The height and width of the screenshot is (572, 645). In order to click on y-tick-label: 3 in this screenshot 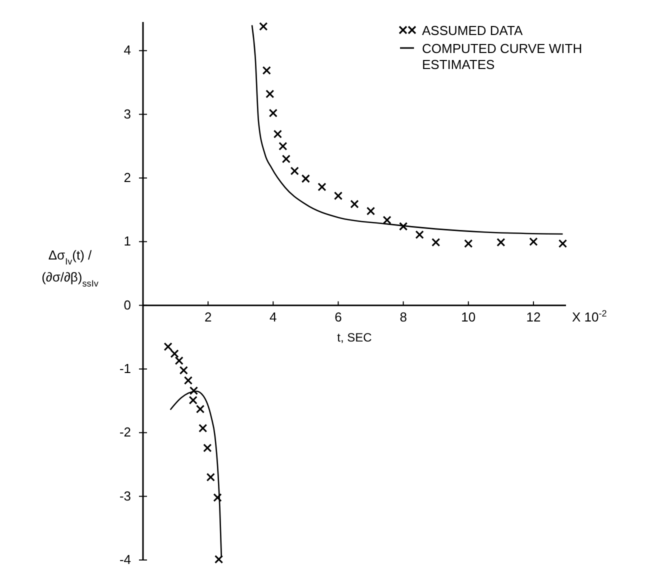, I will do `click(127, 114)`.